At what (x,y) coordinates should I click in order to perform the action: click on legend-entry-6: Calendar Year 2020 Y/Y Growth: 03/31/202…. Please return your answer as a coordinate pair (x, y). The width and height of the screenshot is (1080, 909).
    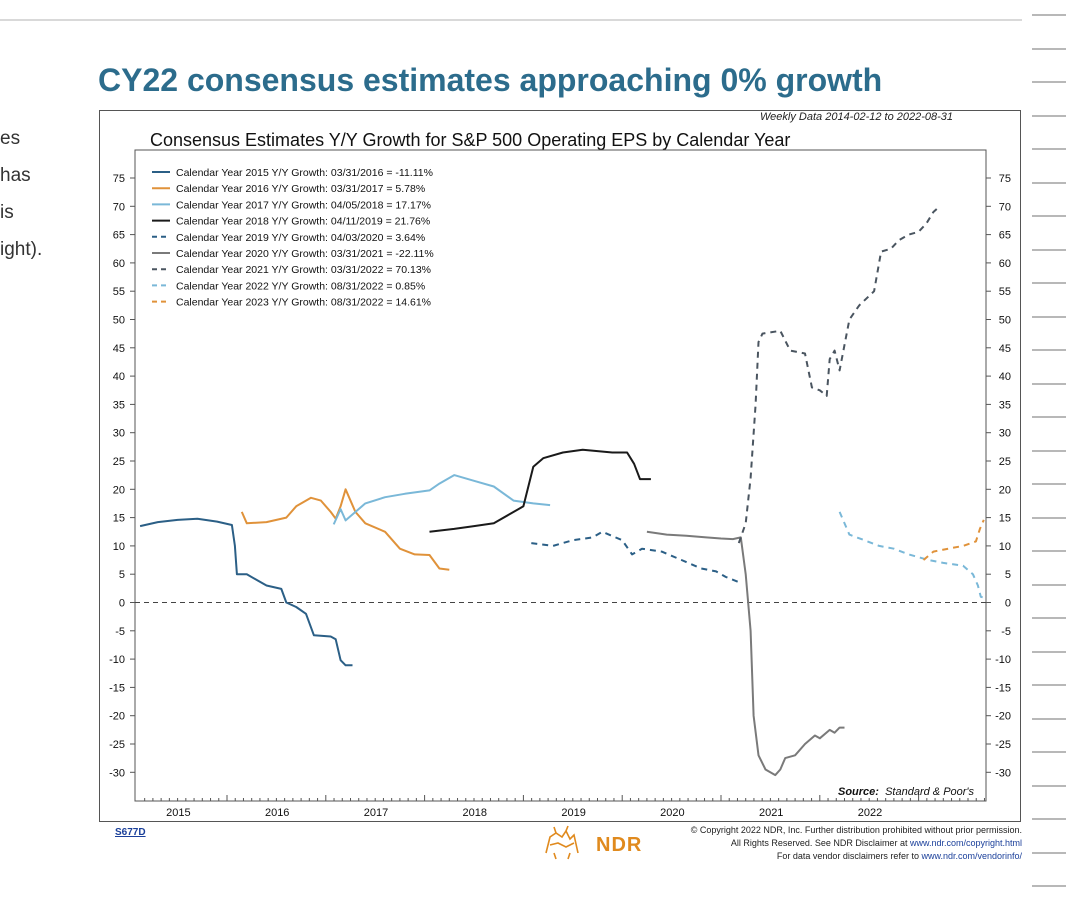
    Looking at the image, I should click on (305, 254).